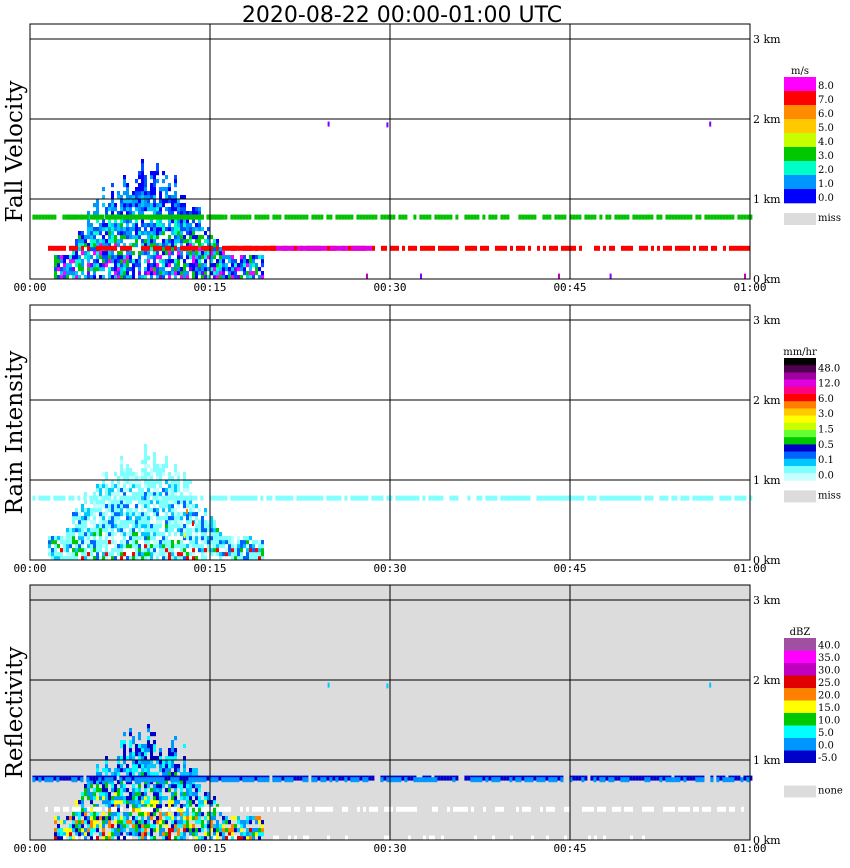 The width and height of the screenshot is (850, 868). Describe the element at coordinates (826, 114) in the screenshot. I see `colorbar-label: 6.0` at that location.